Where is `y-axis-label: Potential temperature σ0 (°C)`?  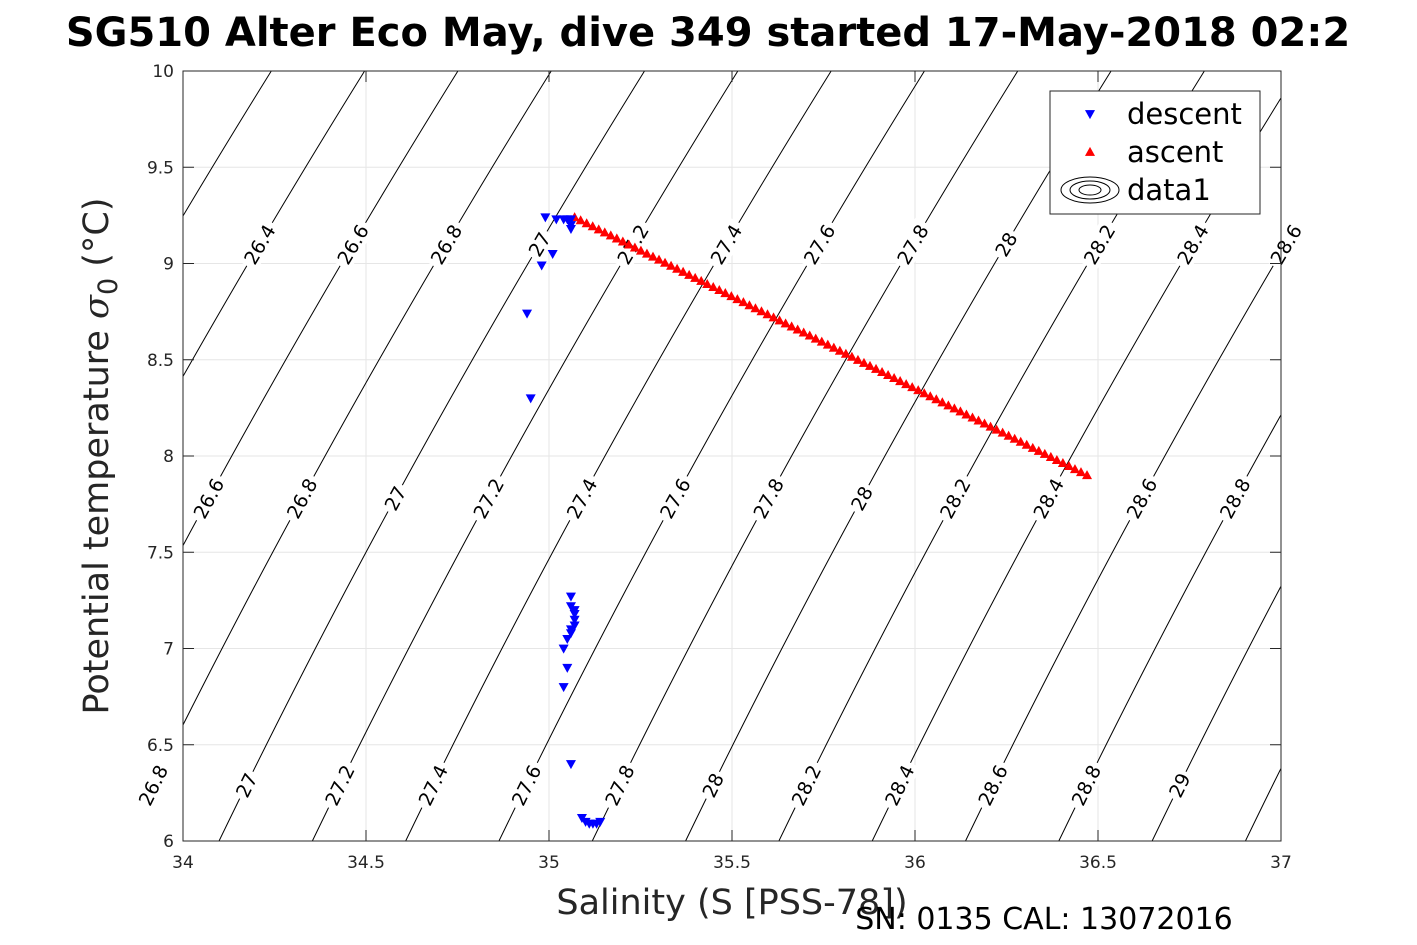
y-axis-label: Potential temperature σ0 (°C) is located at coordinates (100, 455).